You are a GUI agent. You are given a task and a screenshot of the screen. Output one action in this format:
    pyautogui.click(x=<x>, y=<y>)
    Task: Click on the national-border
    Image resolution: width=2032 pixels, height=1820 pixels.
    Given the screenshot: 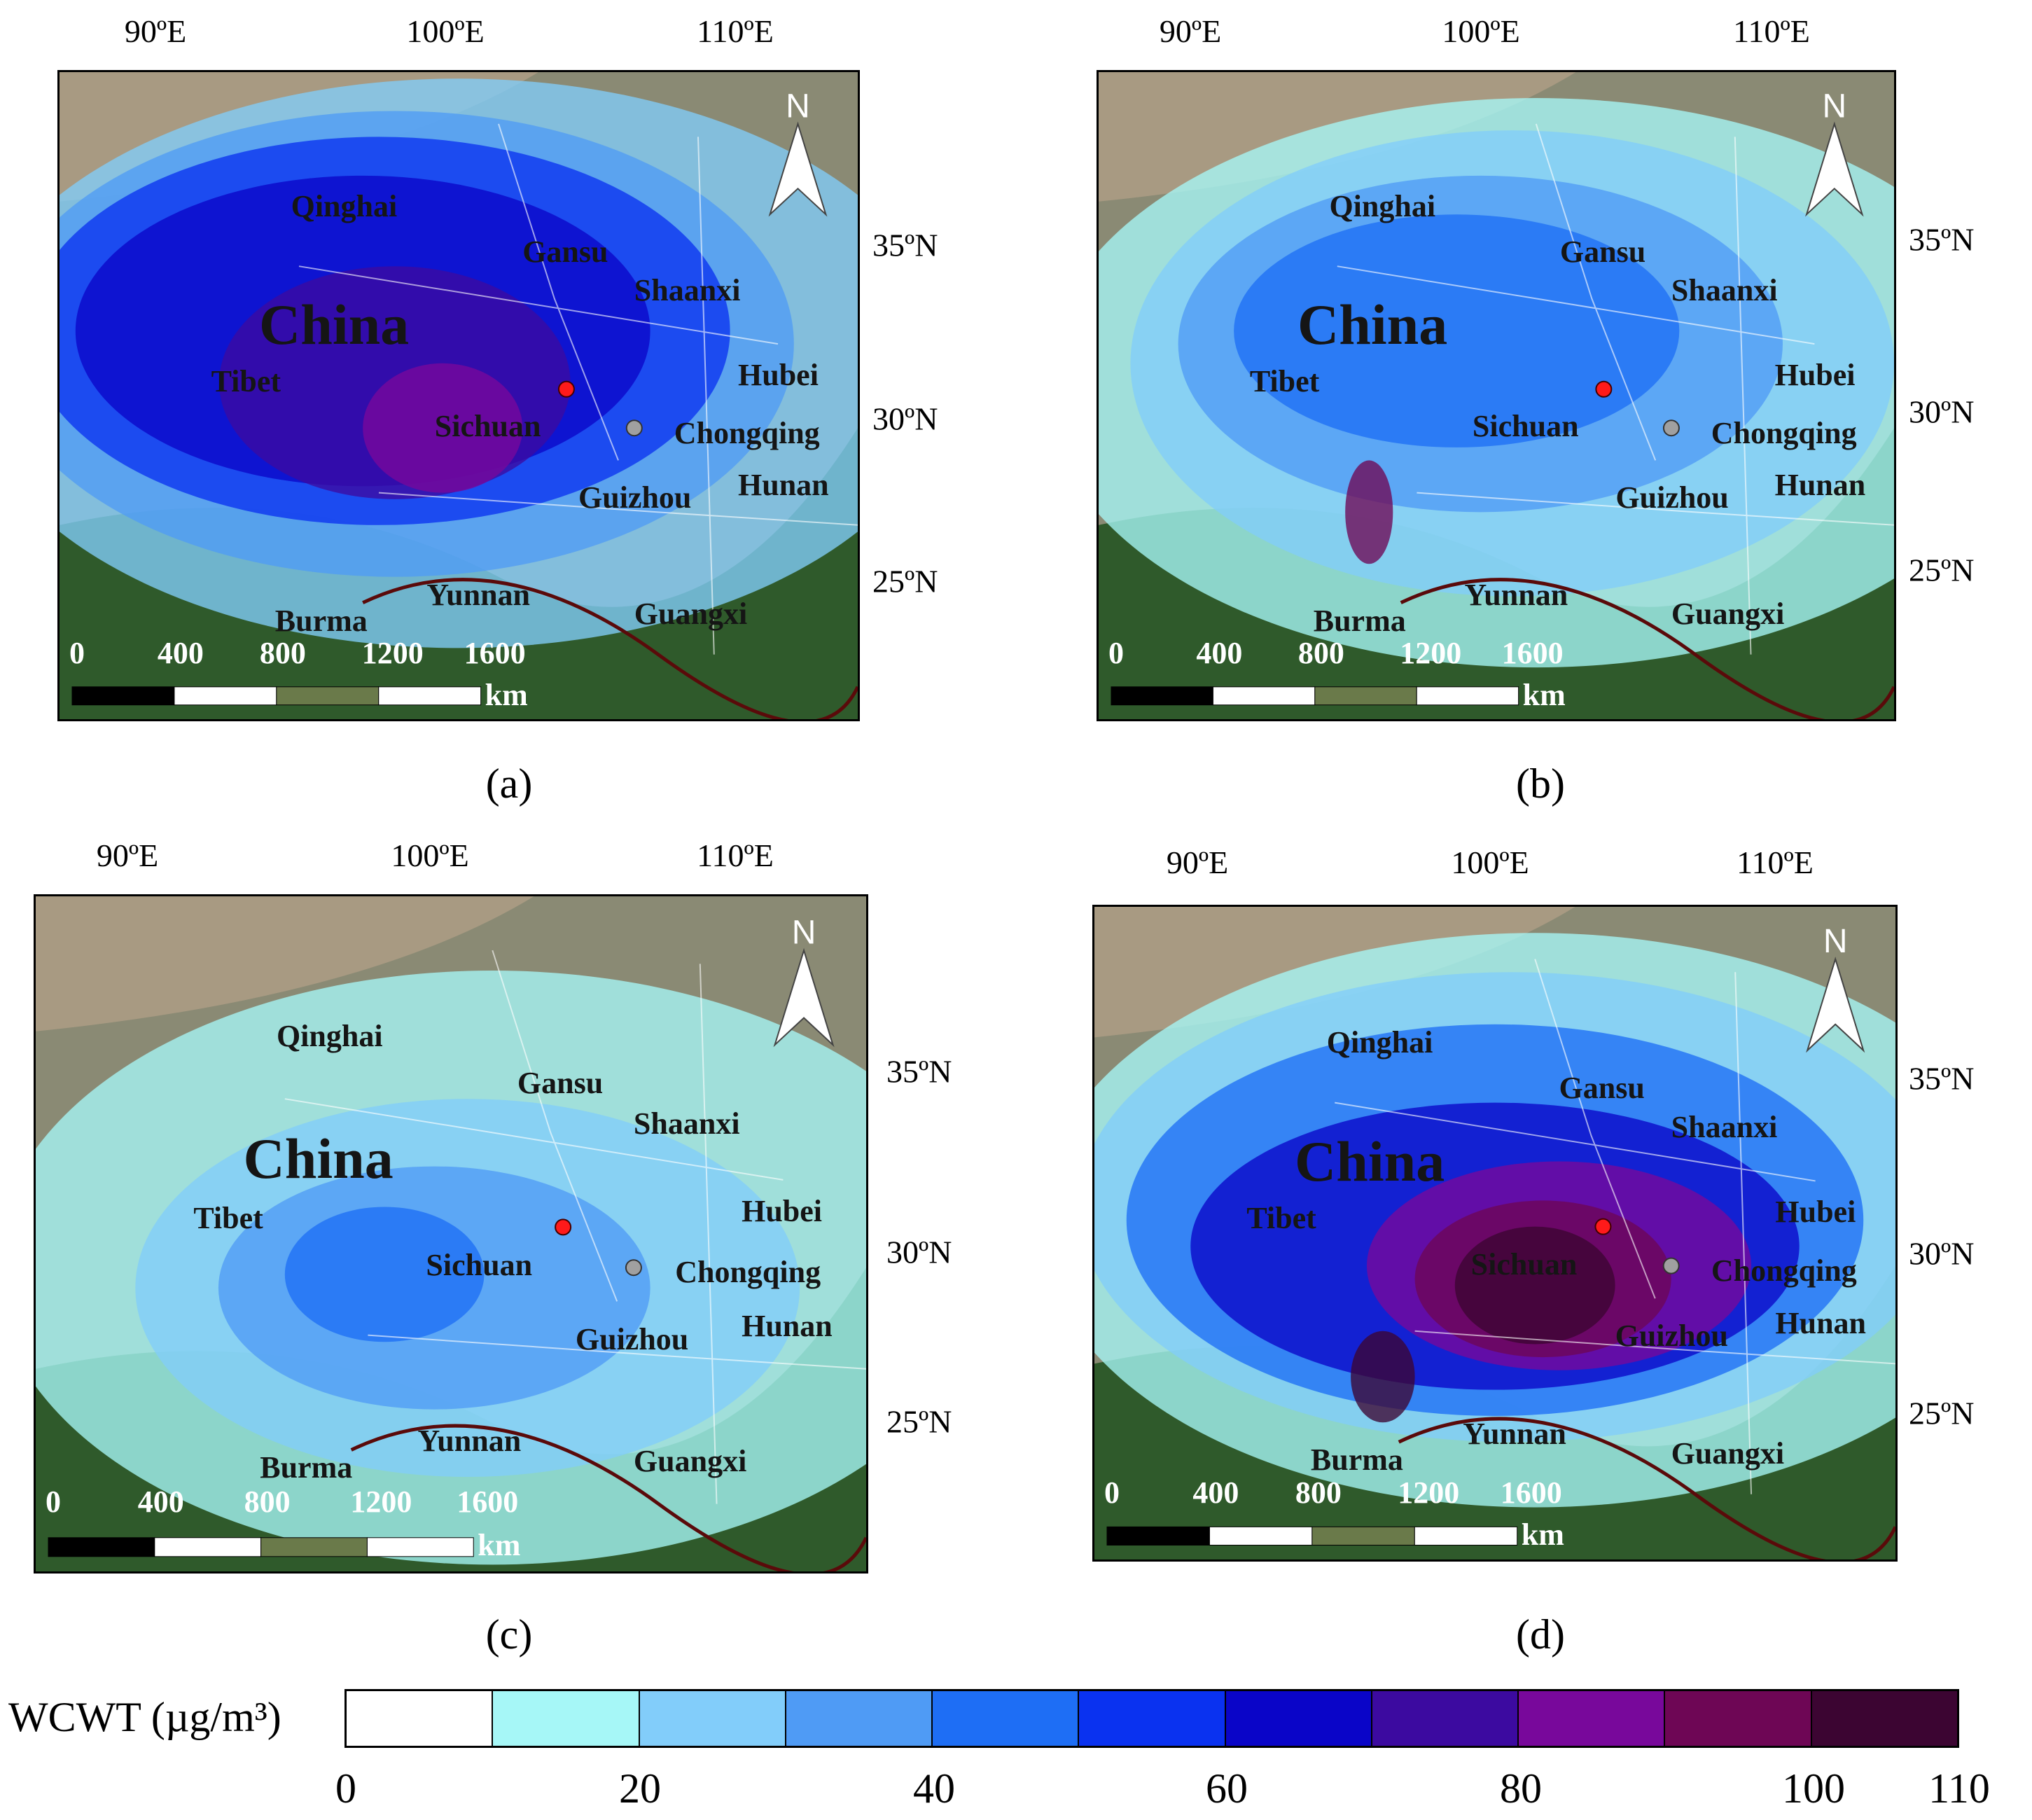 What is the action you would take?
    pyautogui.click(x=1647, y=648)
    